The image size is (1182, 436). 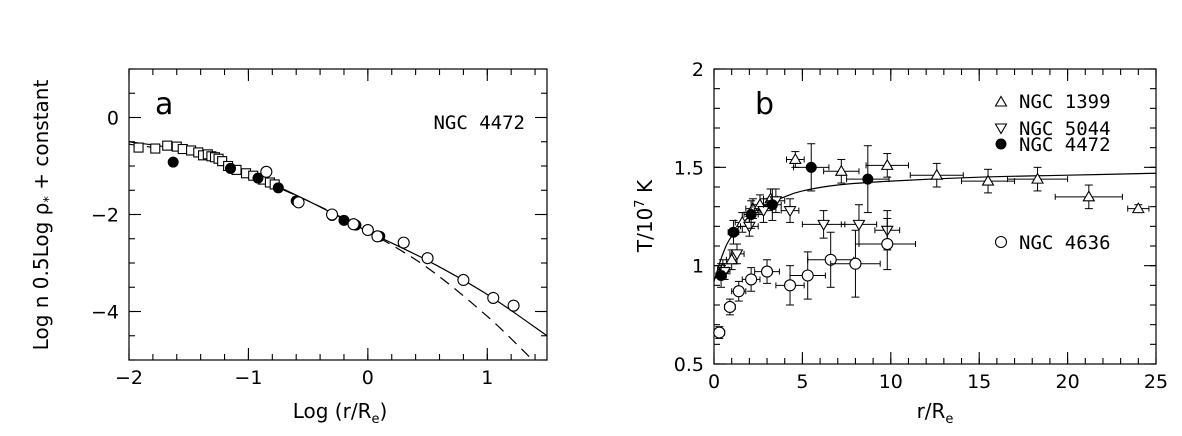 I want to click on legend-item-ngc-4472: NGC 4472, so click(x=1053, y=145).